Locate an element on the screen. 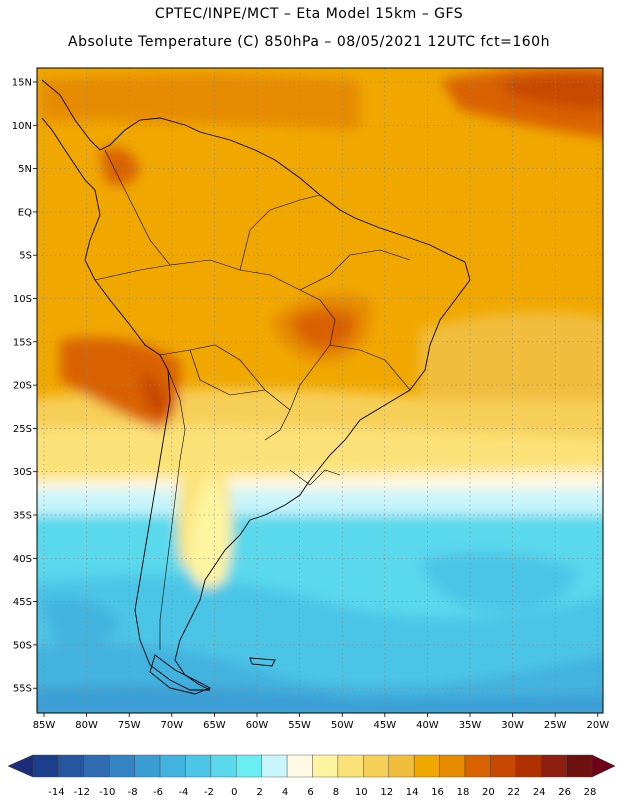  lat-label: 10S is located at coordinates (22, 299).